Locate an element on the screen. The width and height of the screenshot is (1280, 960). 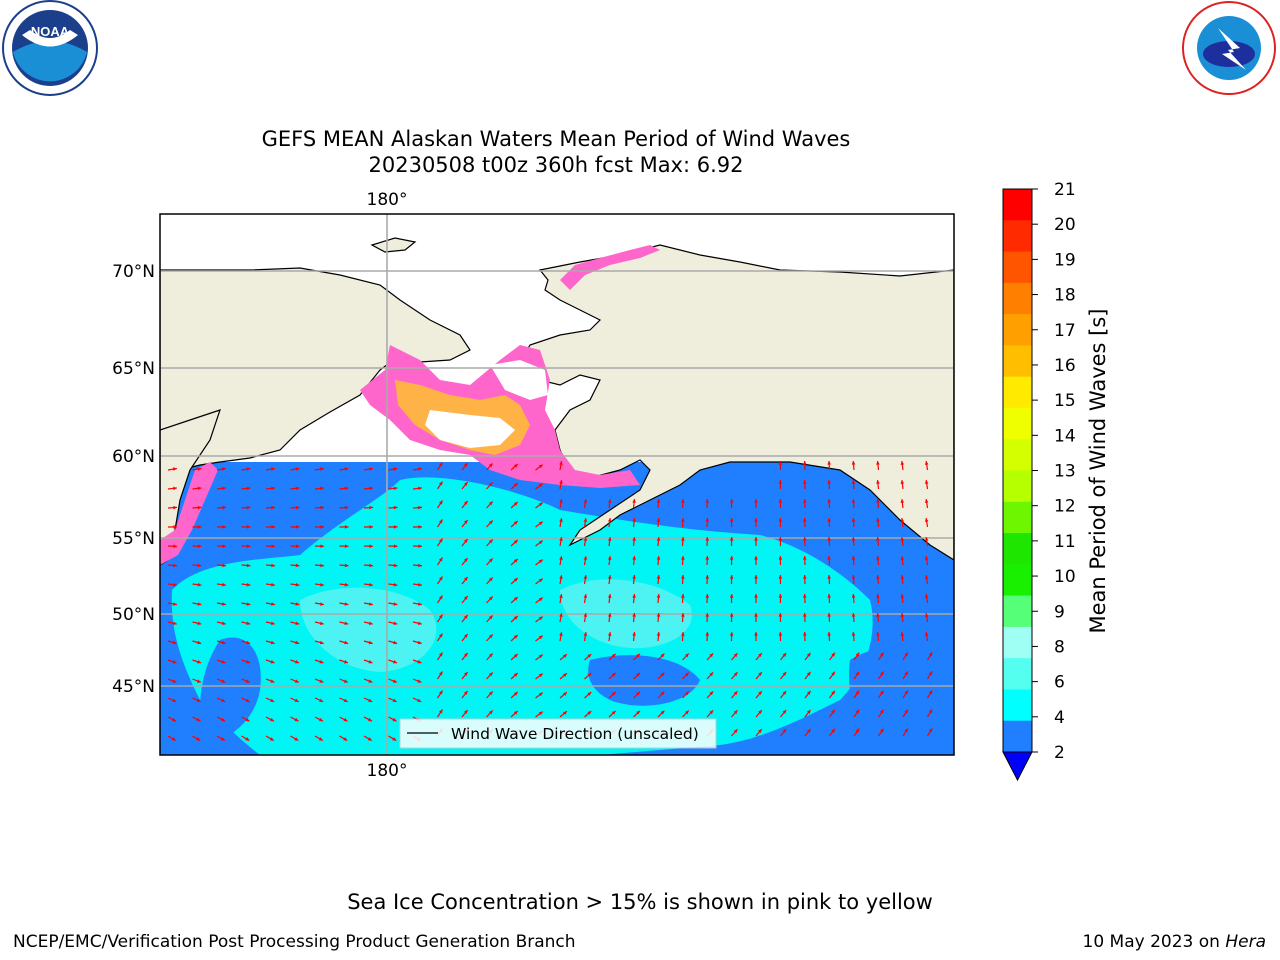
period-2-4-patch is located at coordinates (901, 700).